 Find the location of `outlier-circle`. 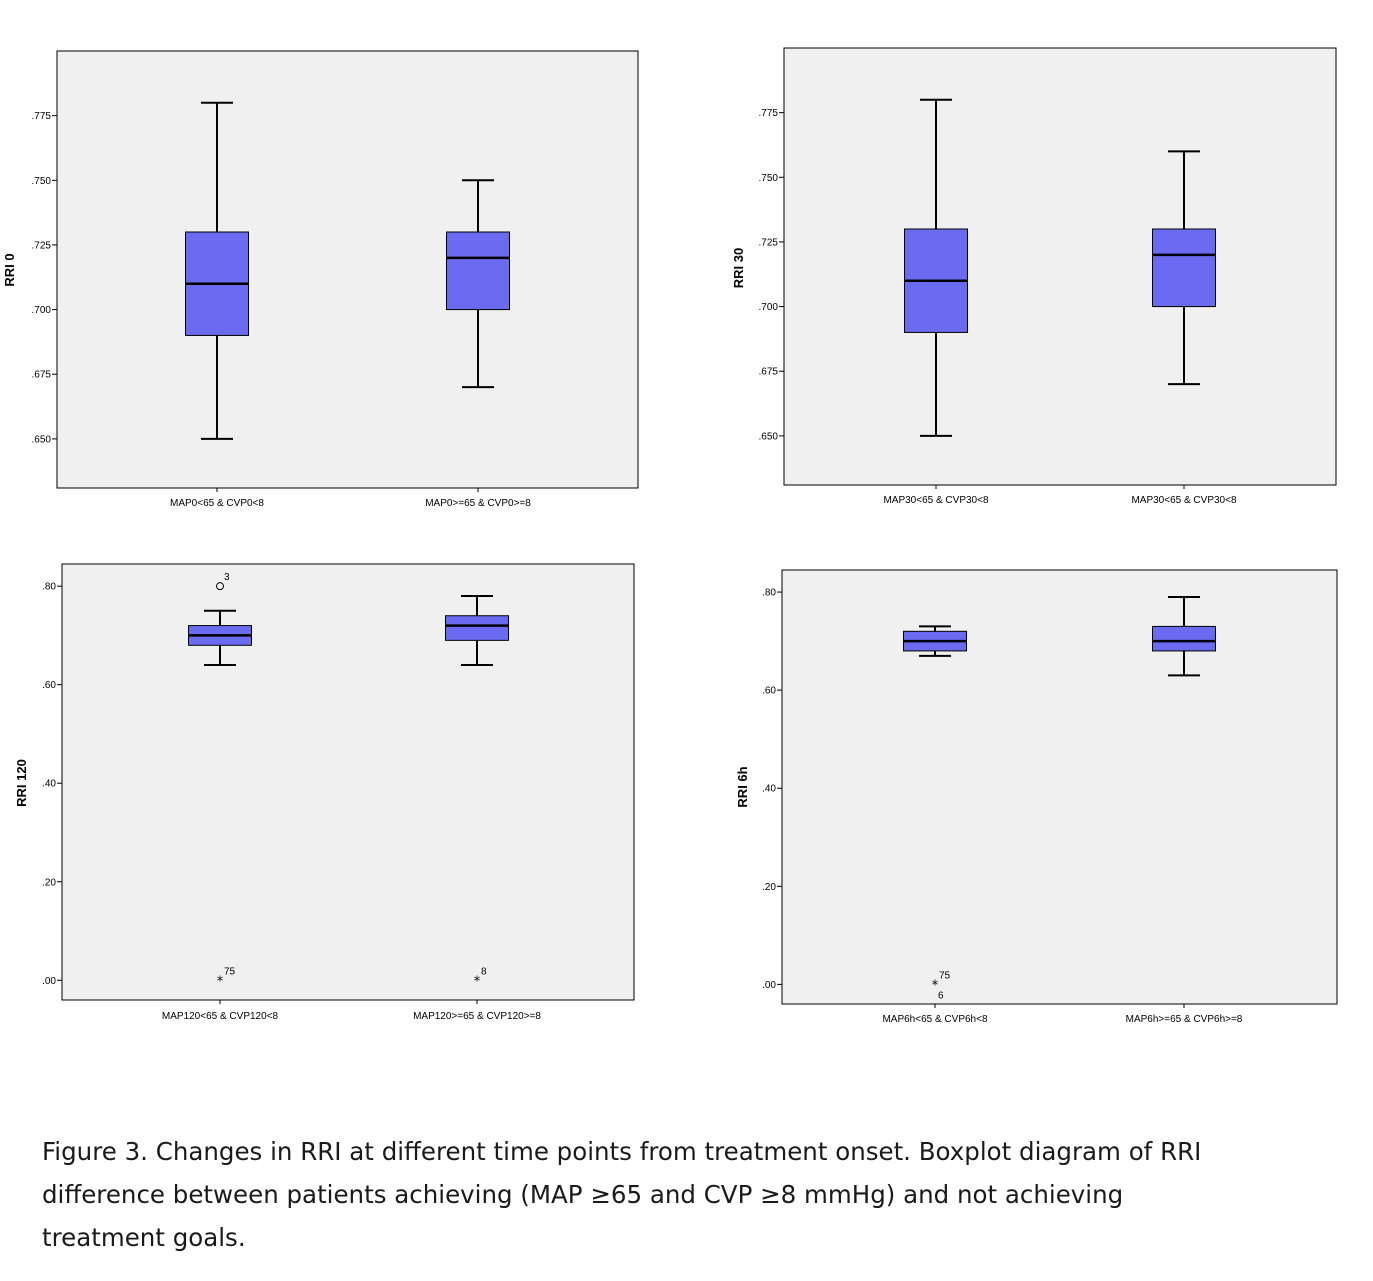

outlier-circle is located at coordinates (220, 586).